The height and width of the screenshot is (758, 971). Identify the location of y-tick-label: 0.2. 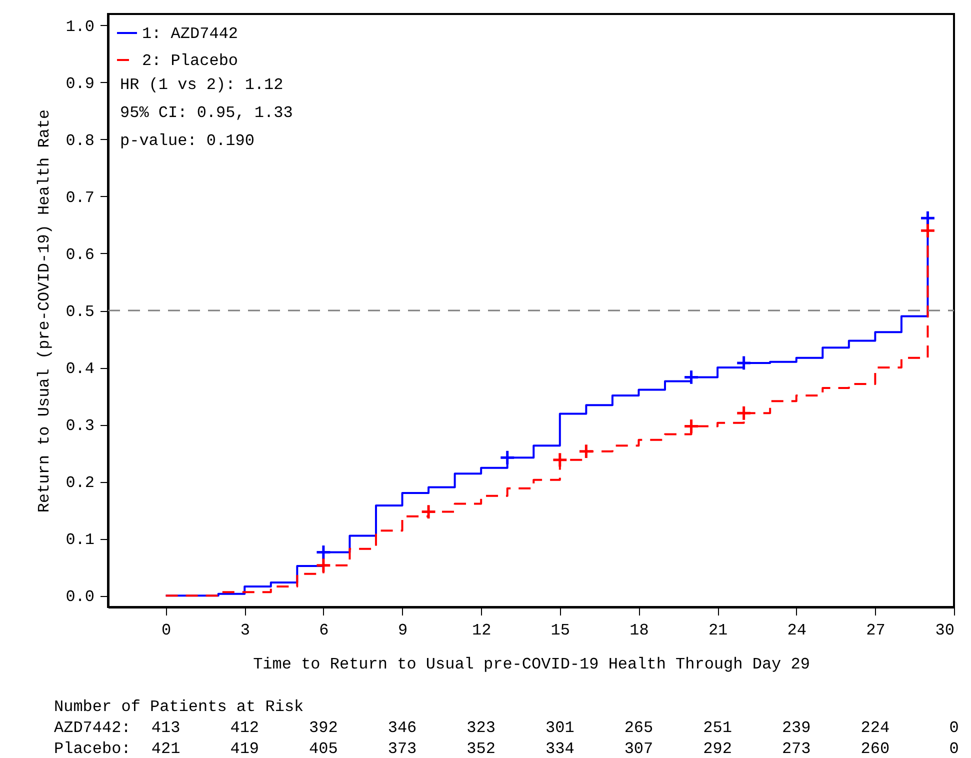
(80, 483).